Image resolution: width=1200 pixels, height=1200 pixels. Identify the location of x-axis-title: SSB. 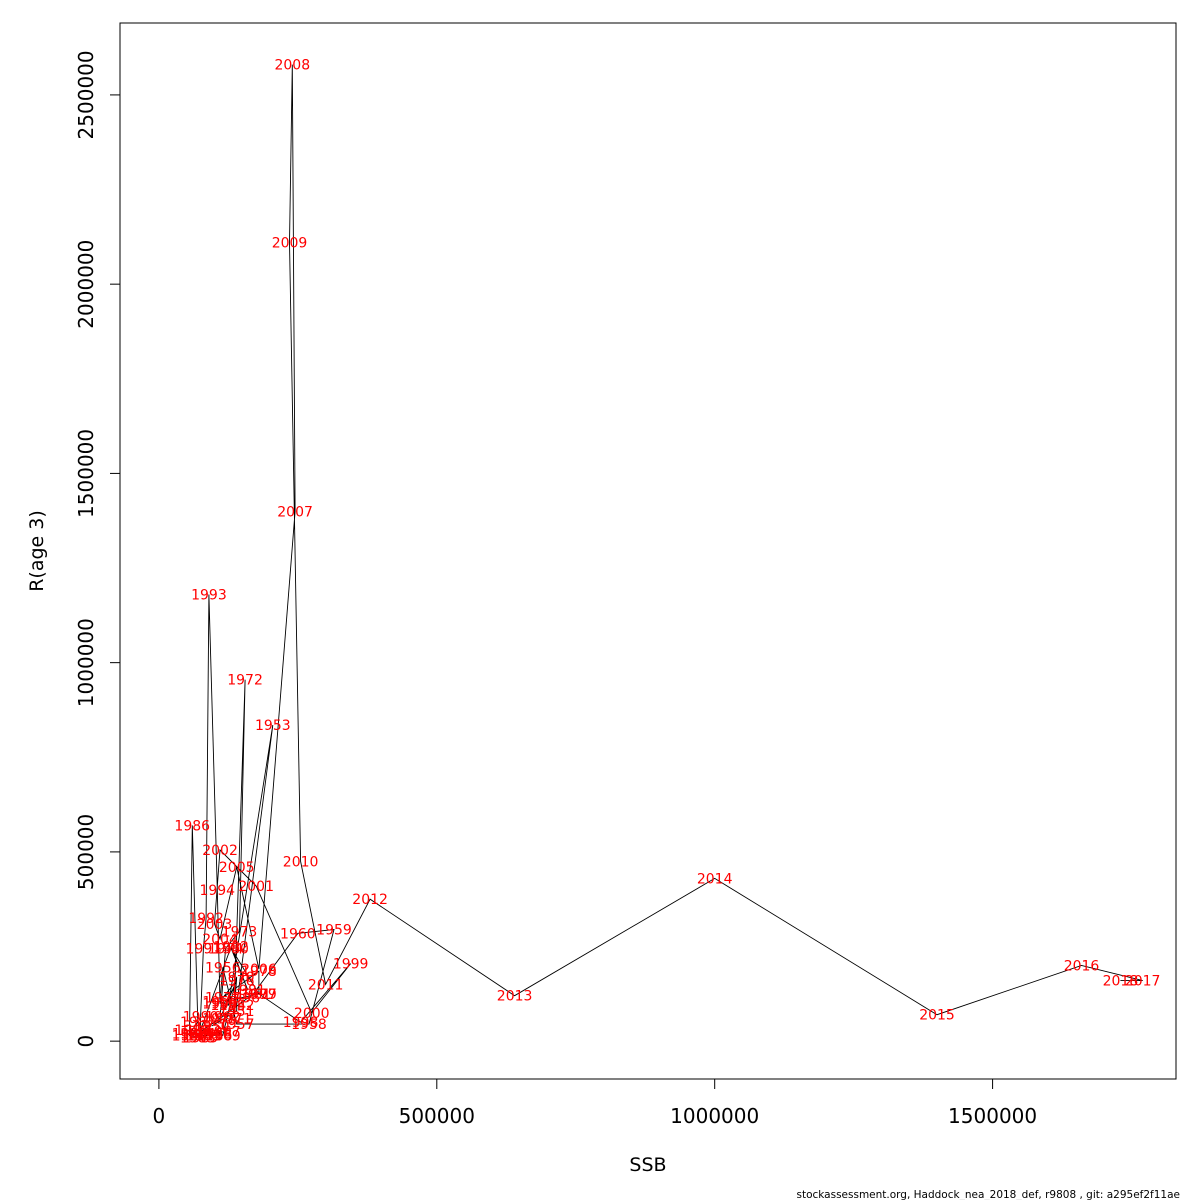
(647, 1165).